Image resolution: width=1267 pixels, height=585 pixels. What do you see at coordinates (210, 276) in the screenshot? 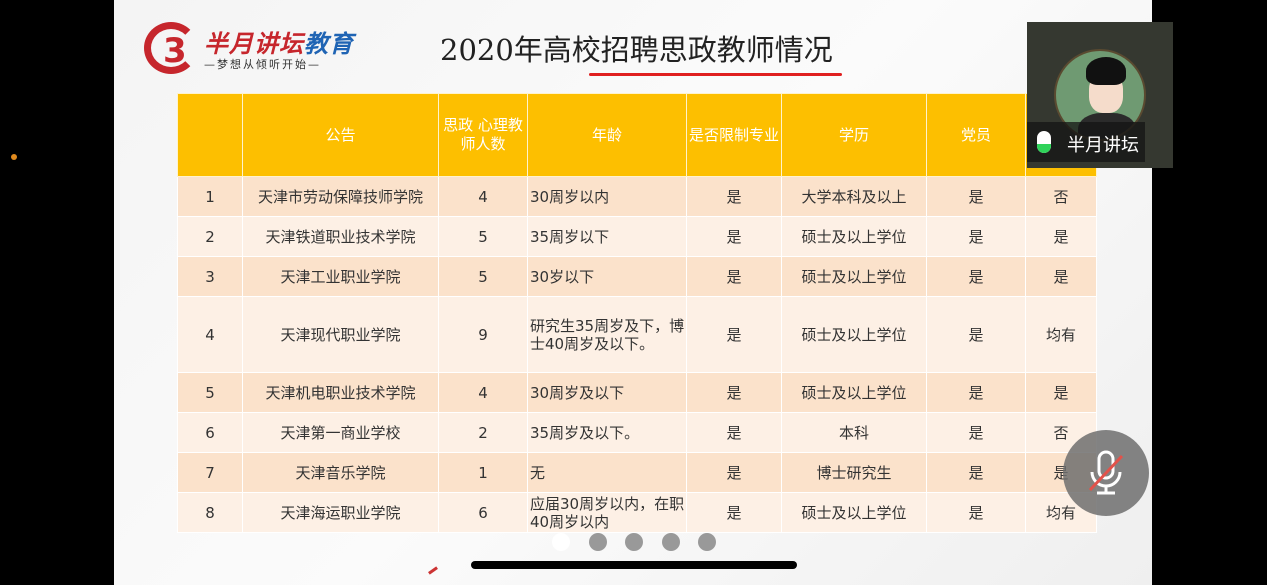
I see `table-cell: 3` at bounding box center [210, 276].